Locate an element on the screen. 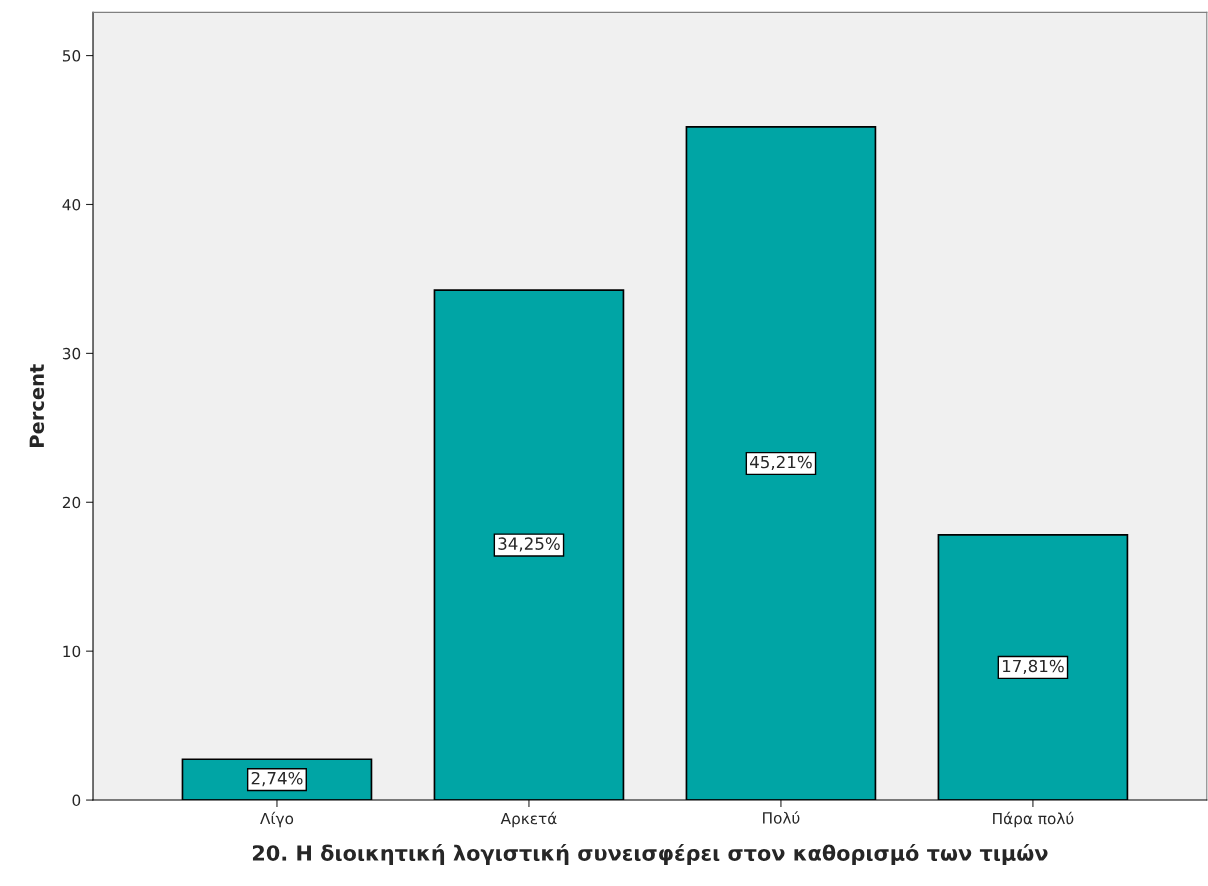 The height and width of the screenshot is (886, 1208). data-label: 17,81% is located at coordinates (1033, 666).